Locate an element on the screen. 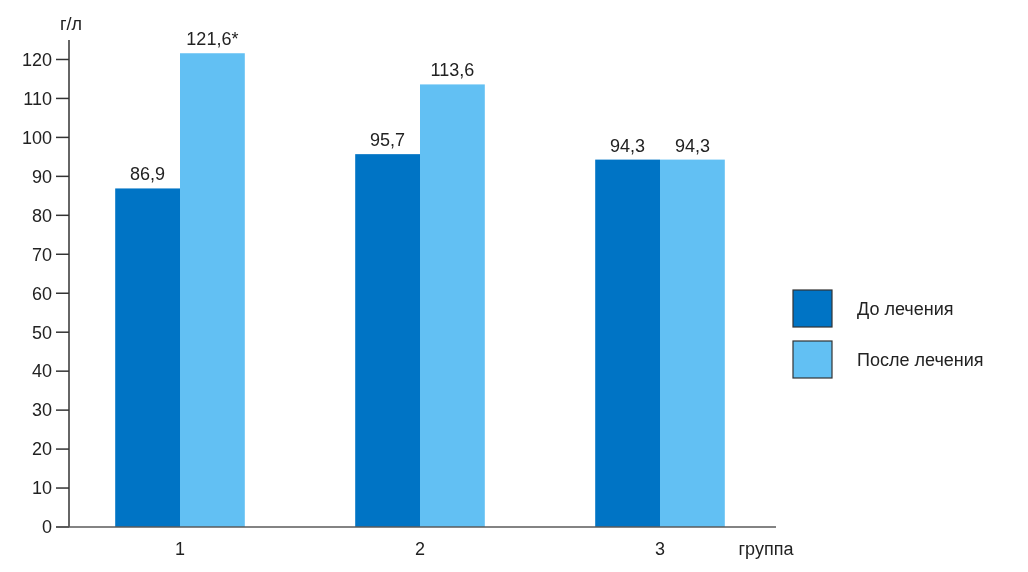  y-tick-label: 10 is located at coordinates (41, 488).